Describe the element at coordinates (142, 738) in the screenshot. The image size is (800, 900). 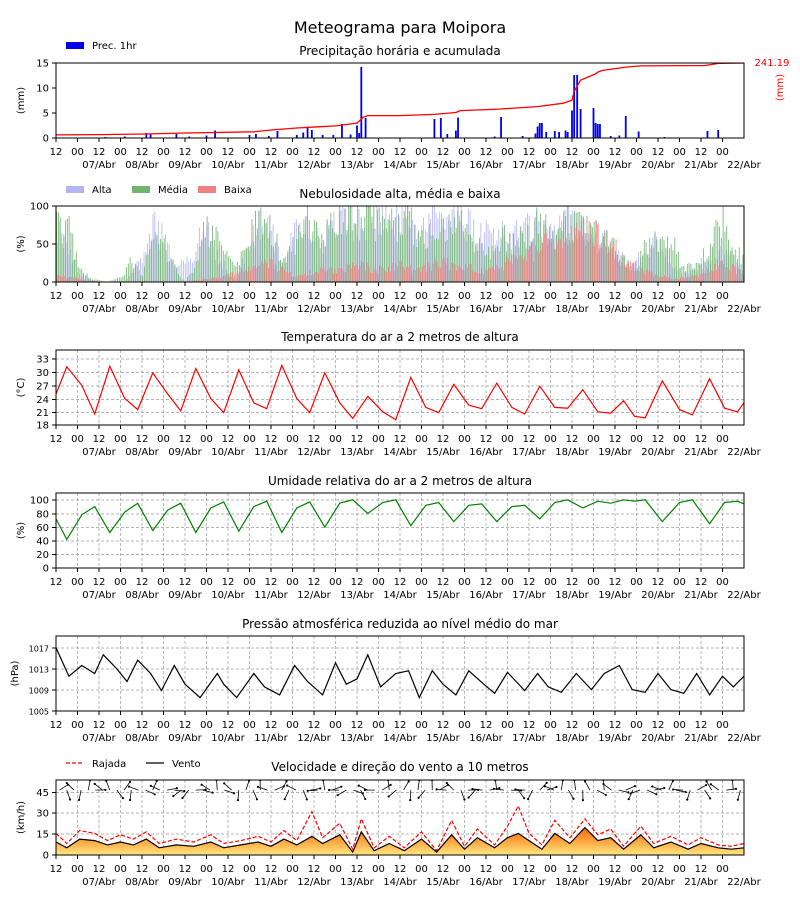
I see `x-date-label: 08/Abr` at that location.